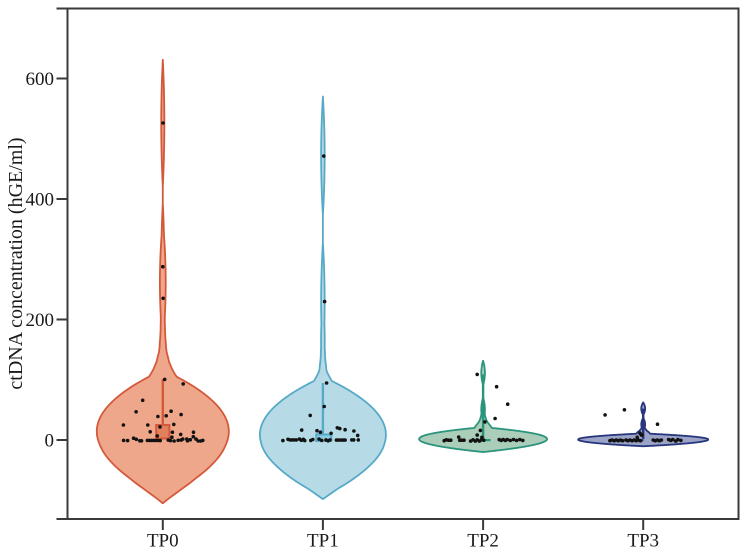 The image size is (743, 559). I want to click on svg-text: 600, so click(40, 79).